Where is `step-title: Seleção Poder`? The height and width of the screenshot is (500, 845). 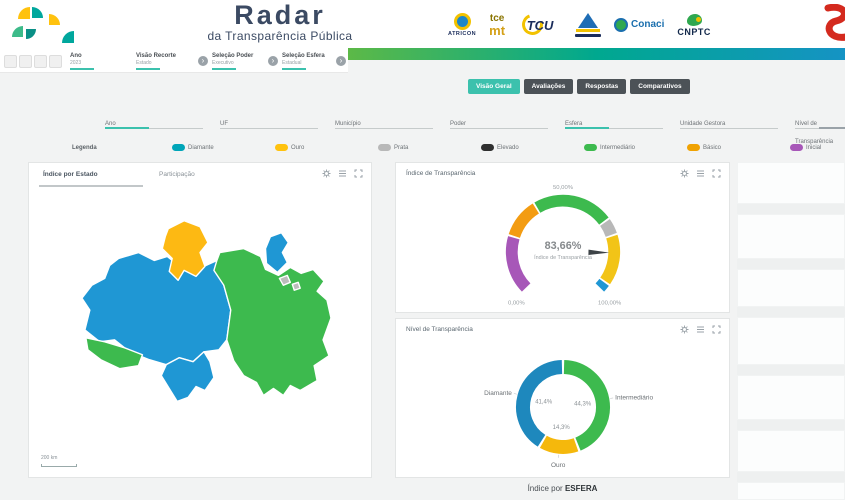
step-title: Seleção Poder is located at coordinates (233, 56).